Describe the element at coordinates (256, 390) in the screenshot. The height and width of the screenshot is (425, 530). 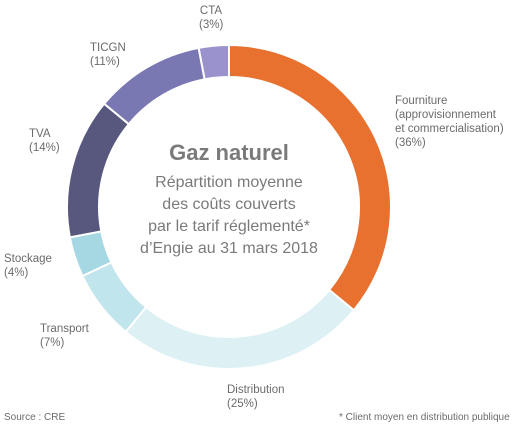
I see `label-line: Distribution` at that location.